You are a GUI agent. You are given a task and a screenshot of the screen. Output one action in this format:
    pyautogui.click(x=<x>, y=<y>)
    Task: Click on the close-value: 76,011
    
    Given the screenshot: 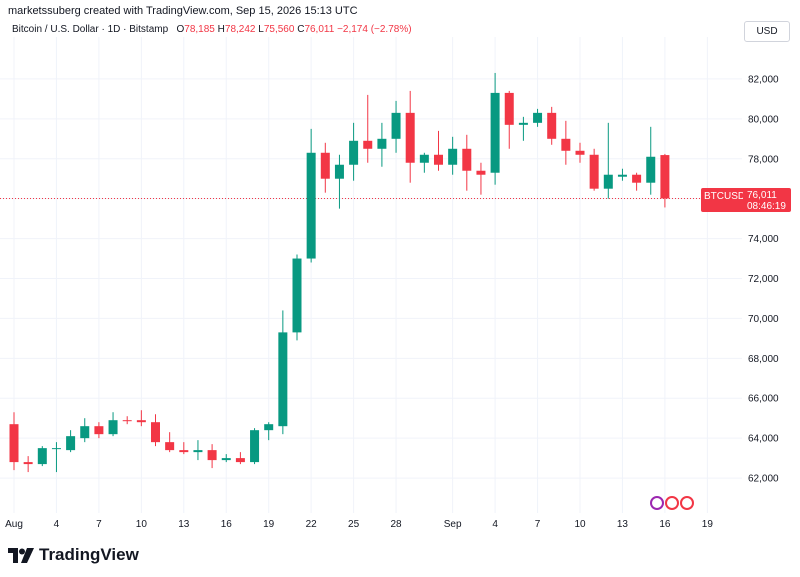 What is the action you would take?
    pyautogui.click(x=319, y=29)
    